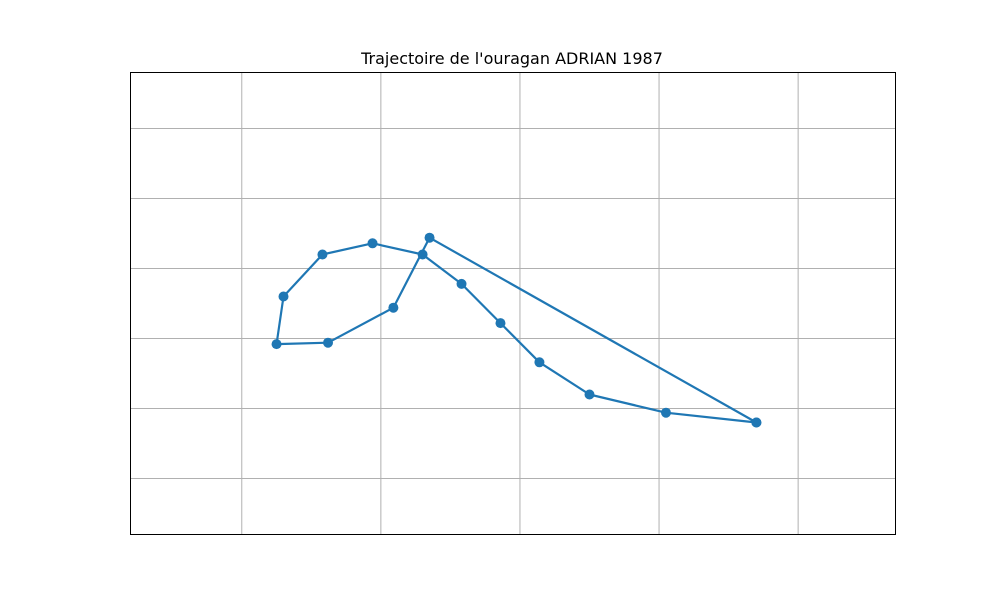  Describe the element at coordinates (511, 58) in the screenshot. I see `chart-title: Trajectoire de l'ouragan ADRIAN 1987` at that location.